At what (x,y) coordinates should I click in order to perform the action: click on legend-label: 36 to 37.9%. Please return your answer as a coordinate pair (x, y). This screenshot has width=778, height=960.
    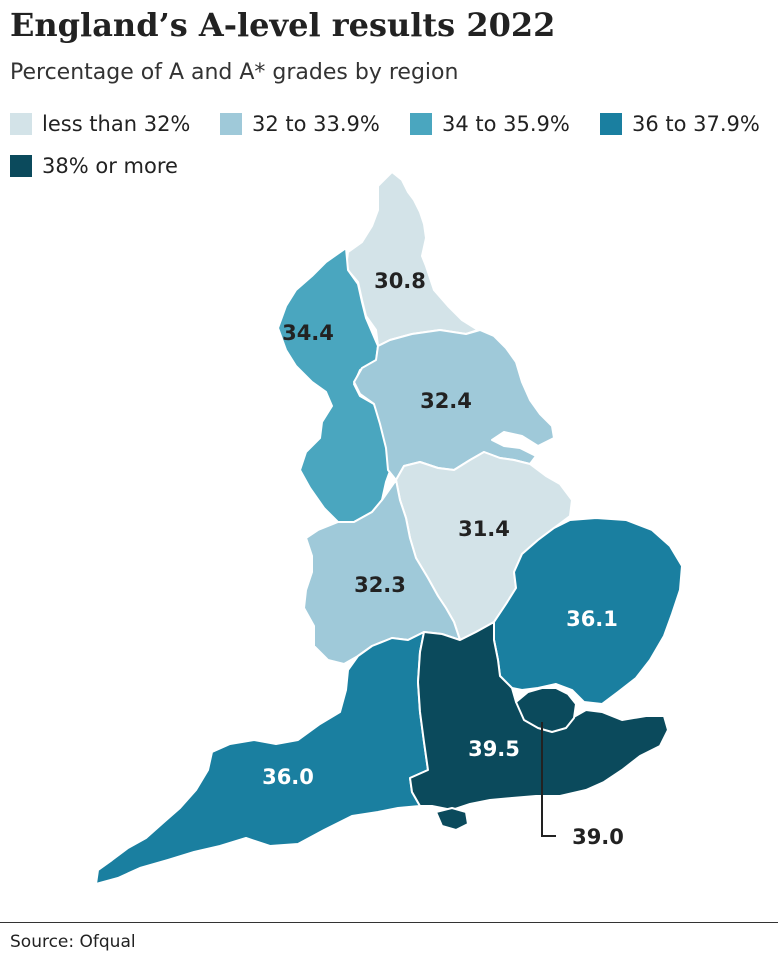
    Looking at the image, I should click on (696, 124).